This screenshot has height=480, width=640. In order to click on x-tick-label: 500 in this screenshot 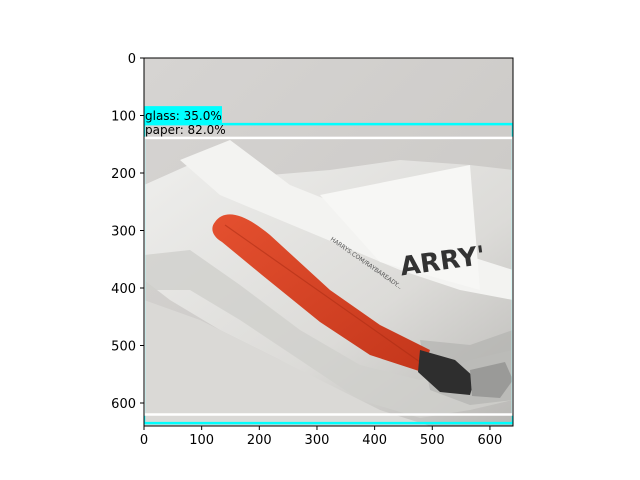, I will do `click(432, 440)`.